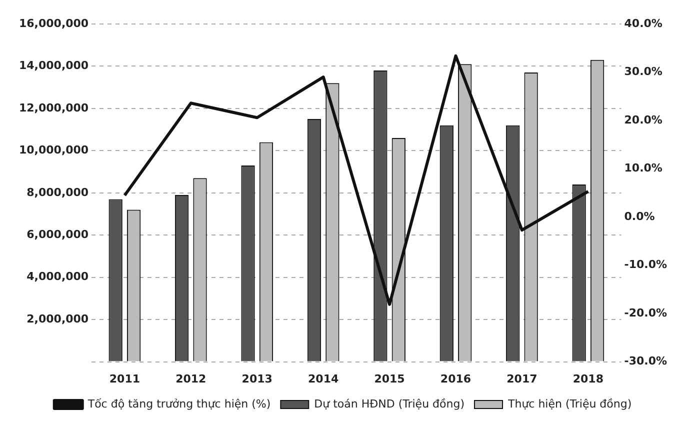 This screenshot has height=432, width=686. What do you see at coordinates (57, 277) in the screenshot?
I see `y-tick-label: 4,000,000` at bounding box center [57, 277].